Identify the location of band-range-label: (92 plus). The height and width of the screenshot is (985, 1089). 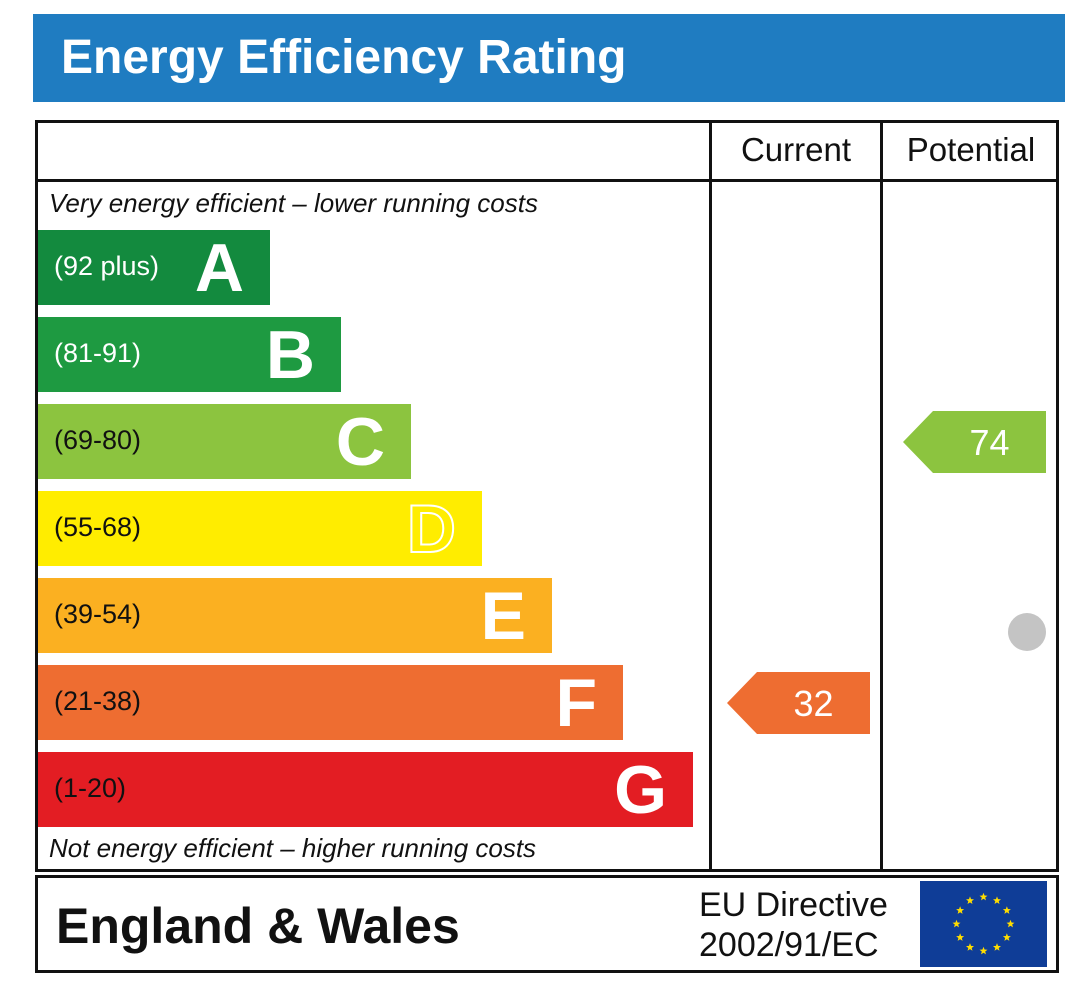
(107, 266).